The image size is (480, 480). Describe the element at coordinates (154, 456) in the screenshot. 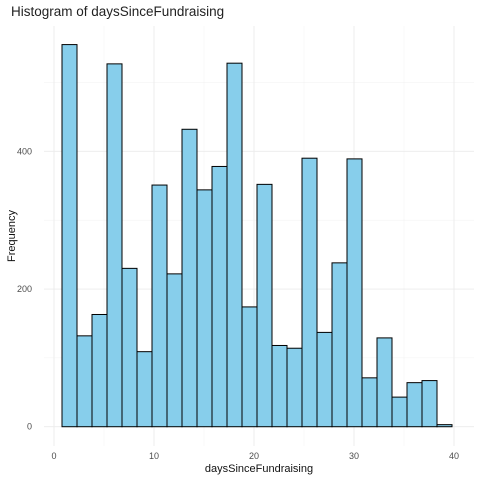

I see `x-tick-label: 10` at that location.